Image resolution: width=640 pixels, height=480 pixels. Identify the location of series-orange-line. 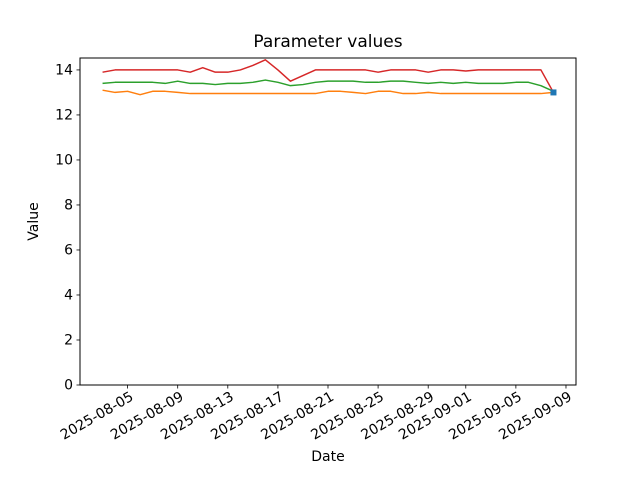
(328, 92).